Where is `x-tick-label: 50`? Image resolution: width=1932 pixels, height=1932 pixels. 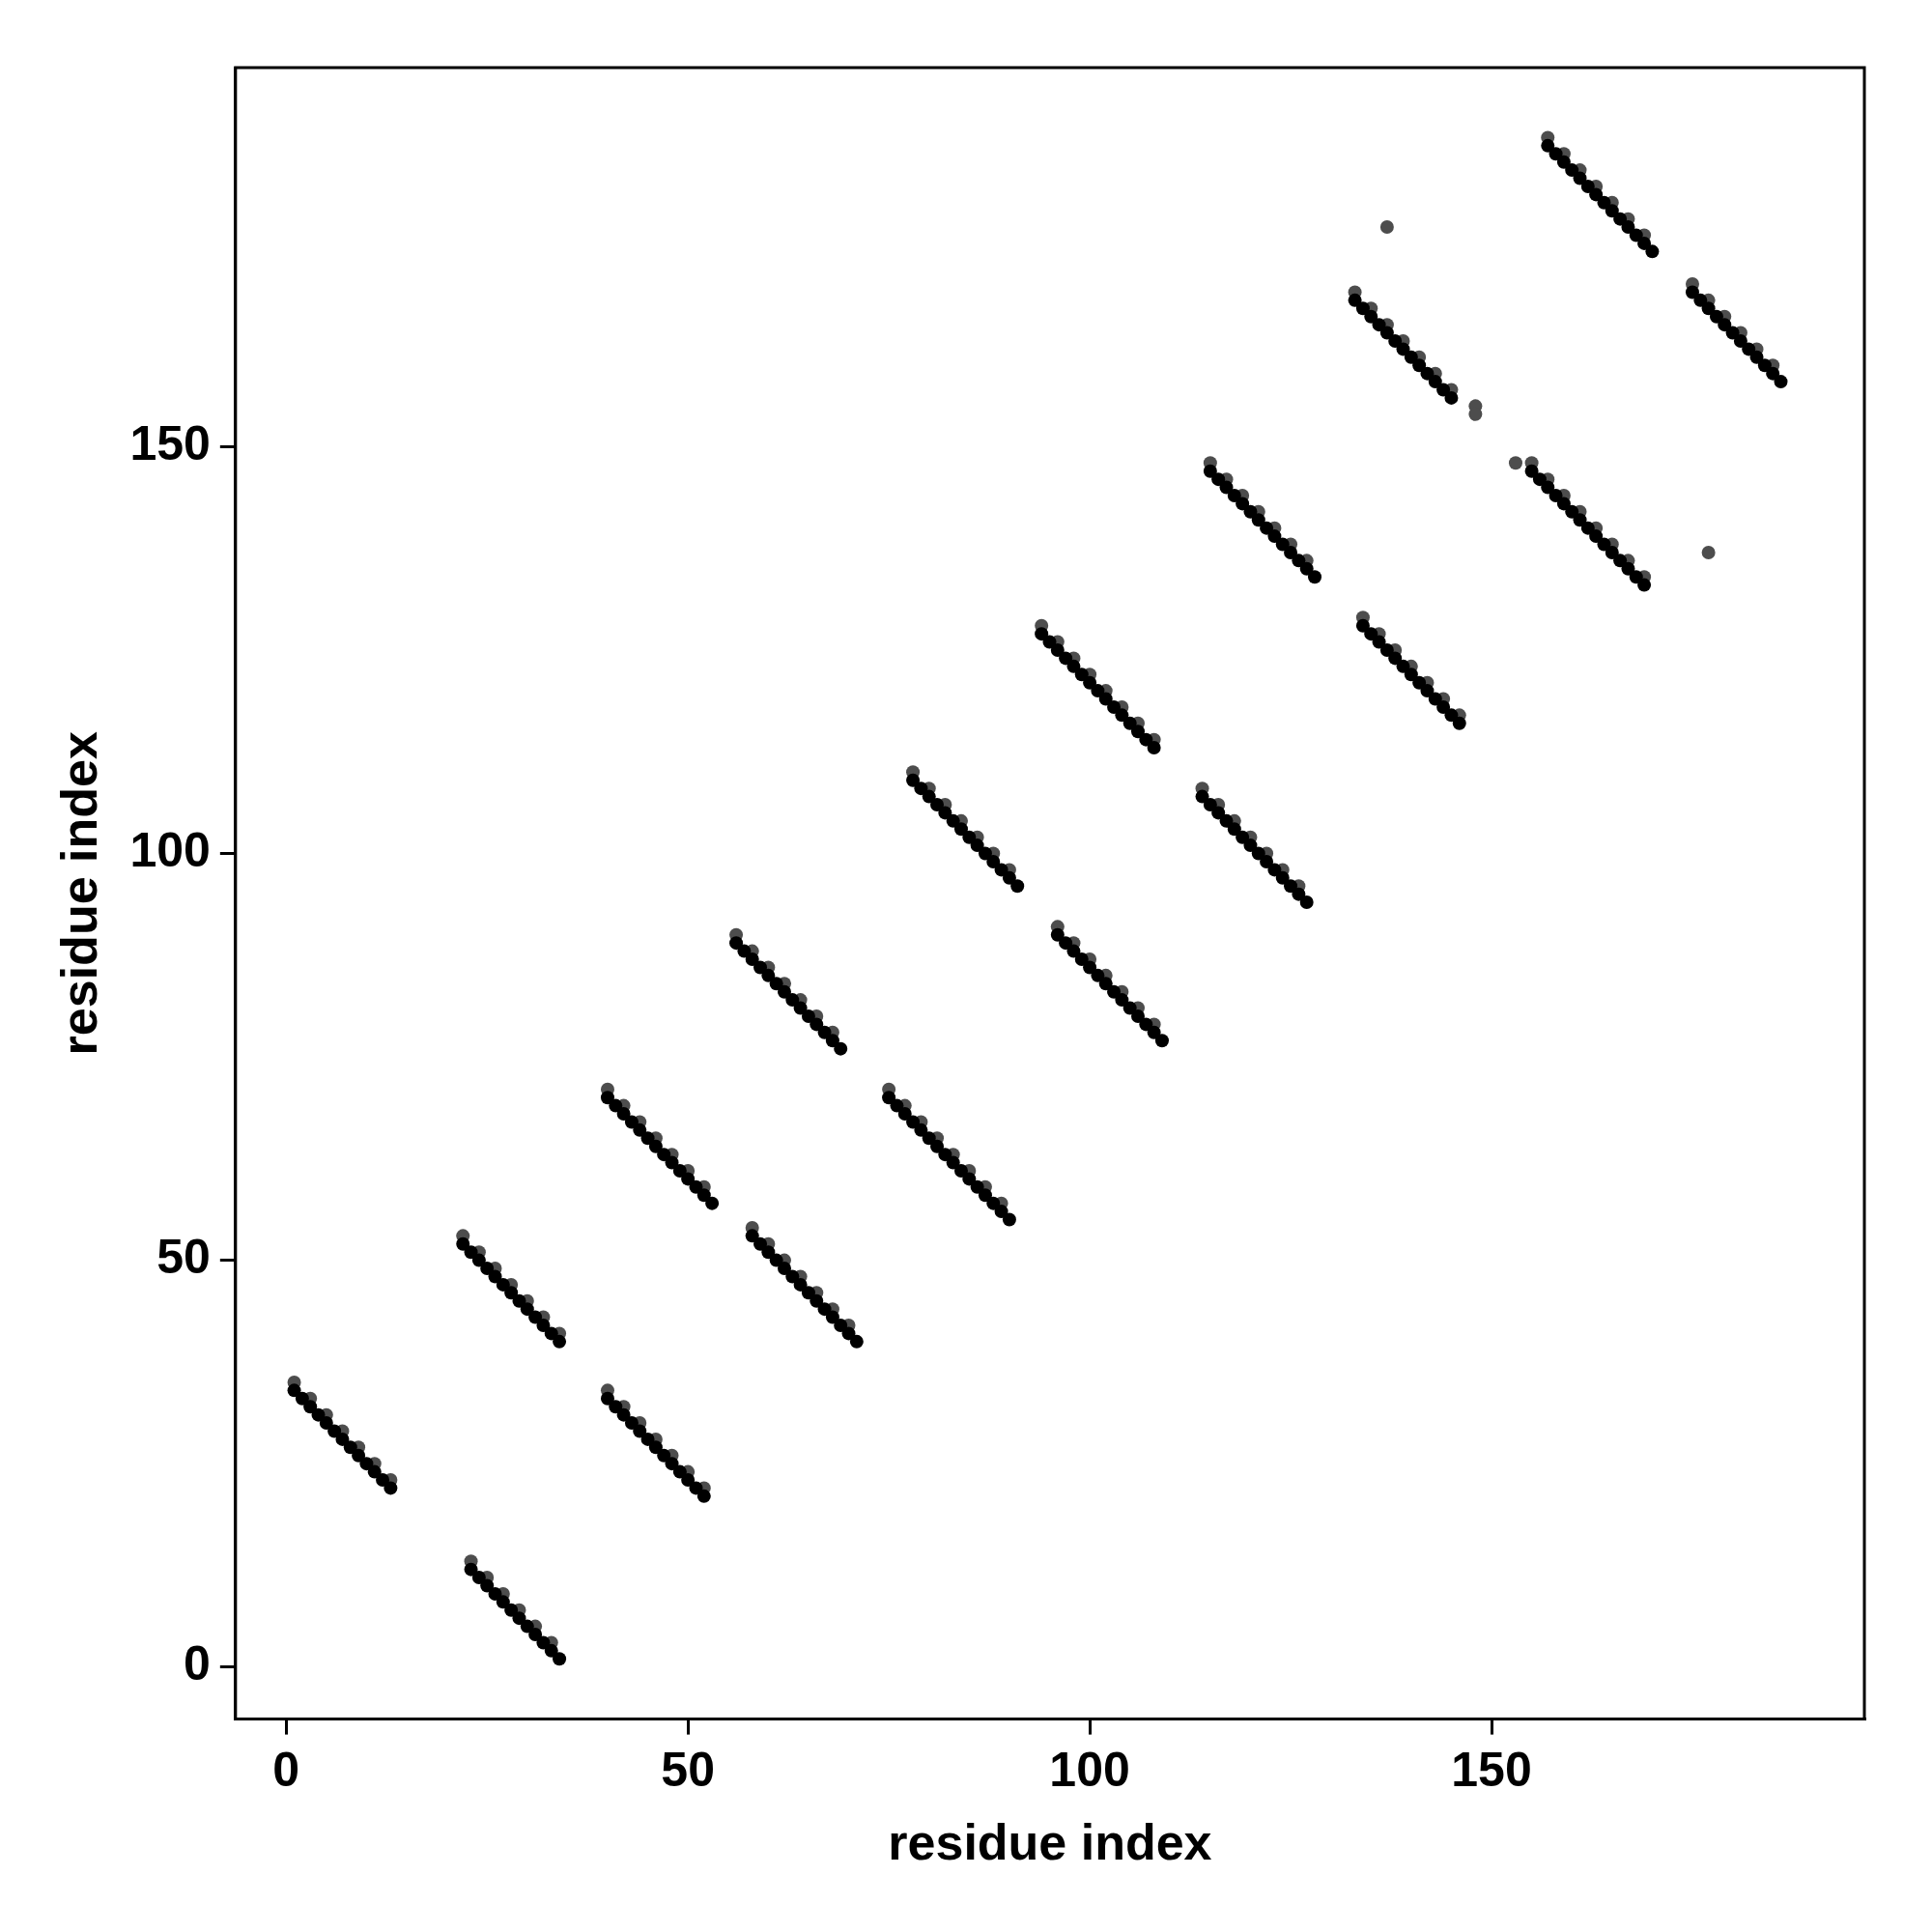
x-tick-label: 50 is located at coordinates (688, 1770).